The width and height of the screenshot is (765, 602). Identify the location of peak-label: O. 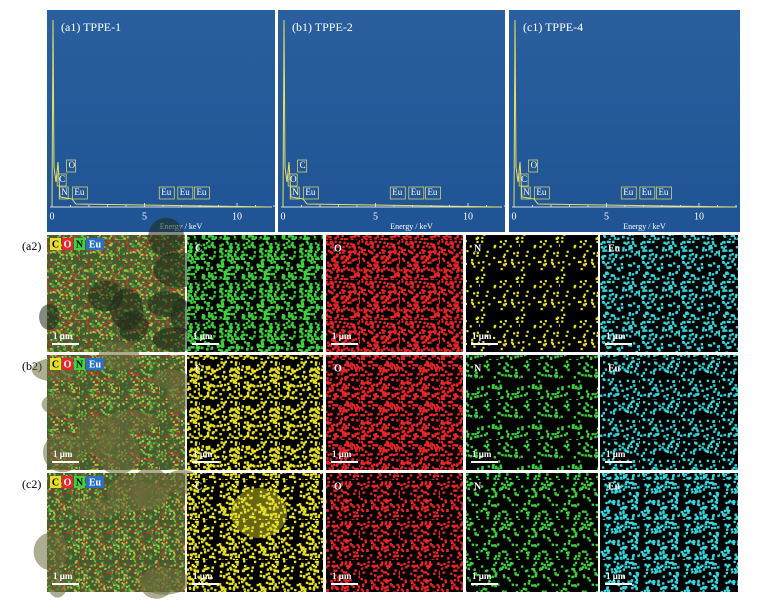
(72, 165).